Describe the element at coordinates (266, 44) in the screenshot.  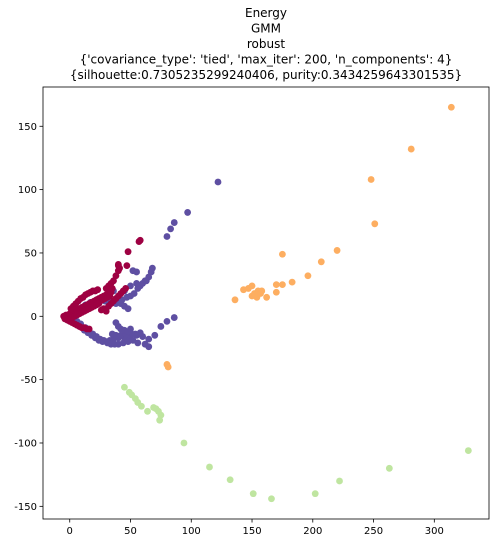
I see `title-line-2: robust` at that location.